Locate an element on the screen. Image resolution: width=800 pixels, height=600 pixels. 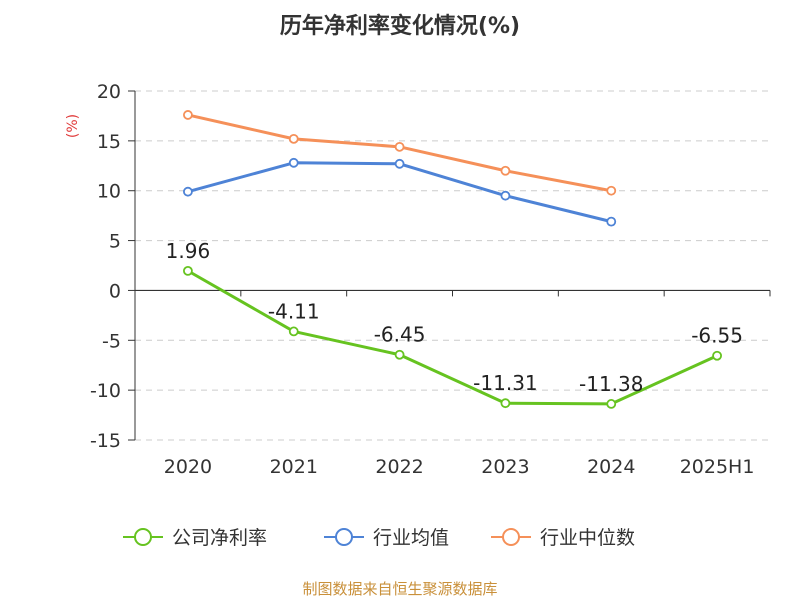
legend: 公司净利率 行业均值 行业中位数 is located at coordinates (379, 538).